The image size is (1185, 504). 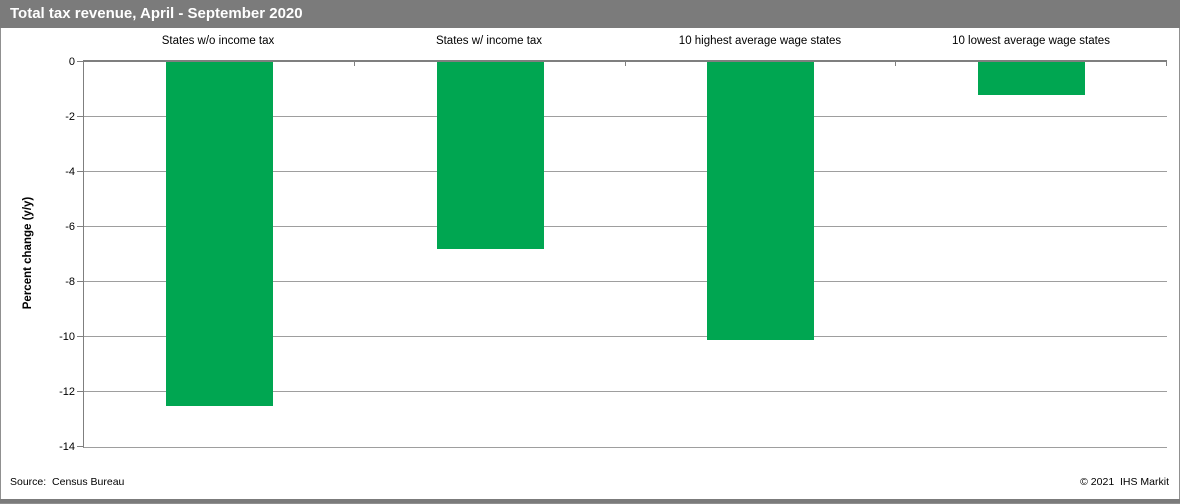 What do you see at coordinates (760, 41) in the screenshot?
I see `category-label: 10 highest average wage states` at bounding box center [760, 41].